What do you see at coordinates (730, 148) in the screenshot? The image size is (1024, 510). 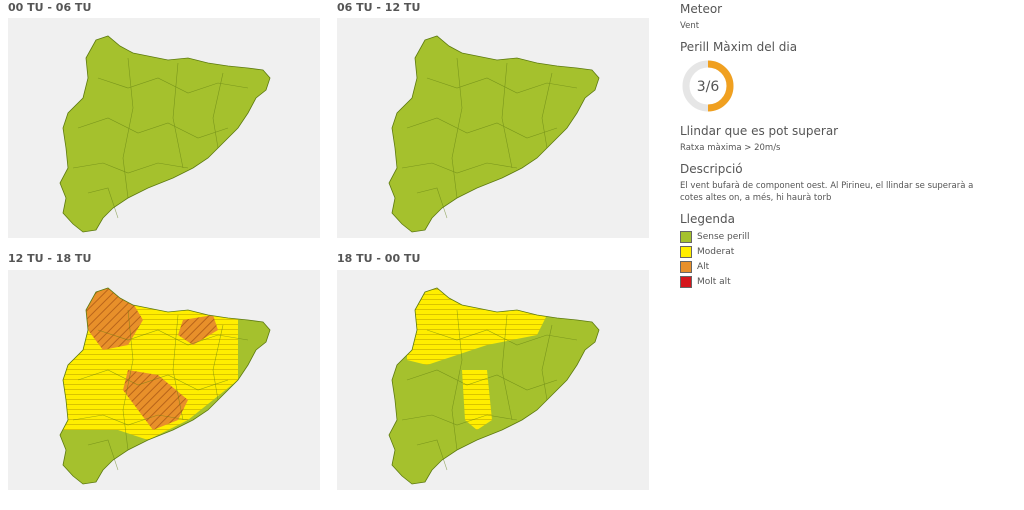 I see `text: Ratxa màxima > 20m/s` at bounding box center [730, 148].